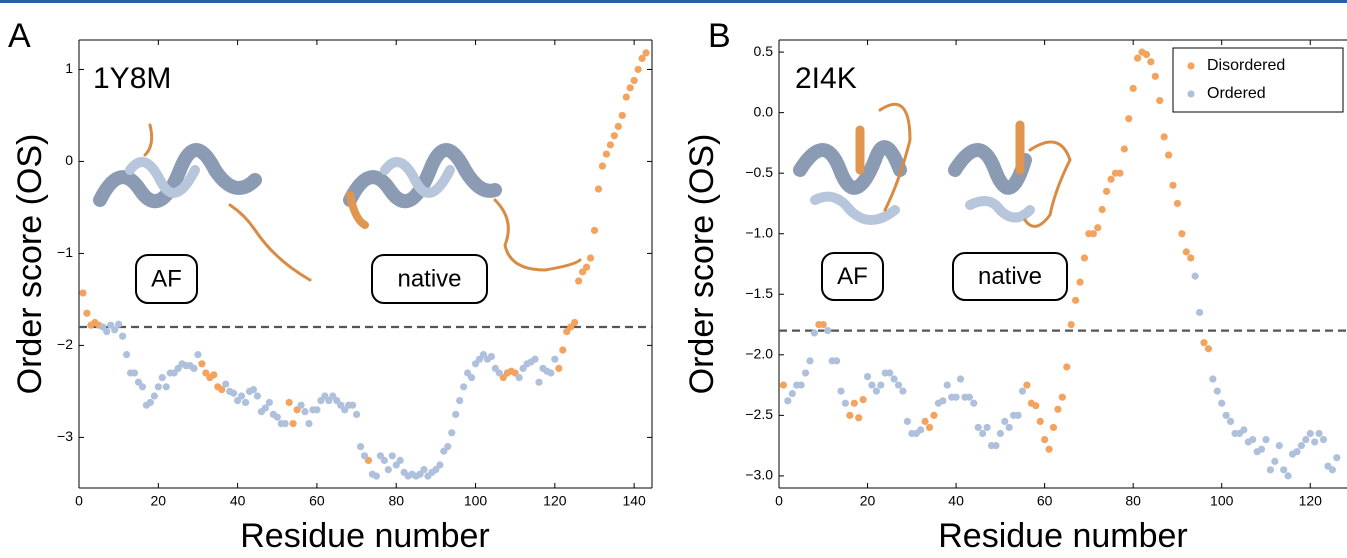  Describe the element at coordinates (852, 276) in the screenshot. I see `annotation: AF` at that location.